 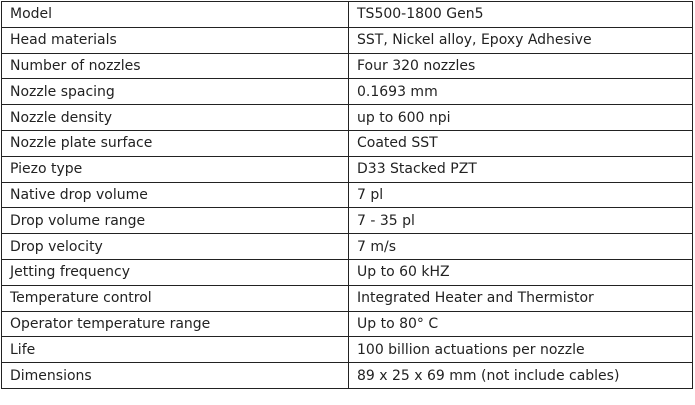 I want to click on spec-label: Dimensions, so click(x=175, y=375).